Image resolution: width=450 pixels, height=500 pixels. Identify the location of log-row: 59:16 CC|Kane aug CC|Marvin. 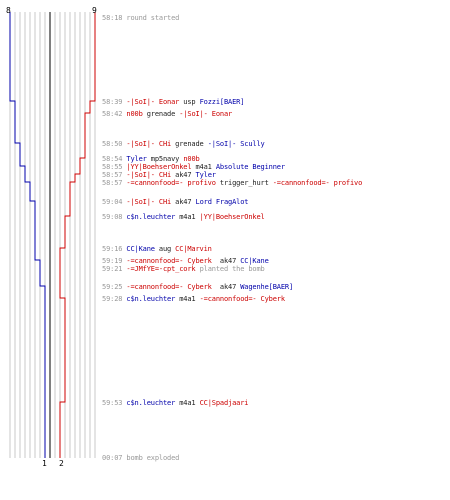
(157, 249).